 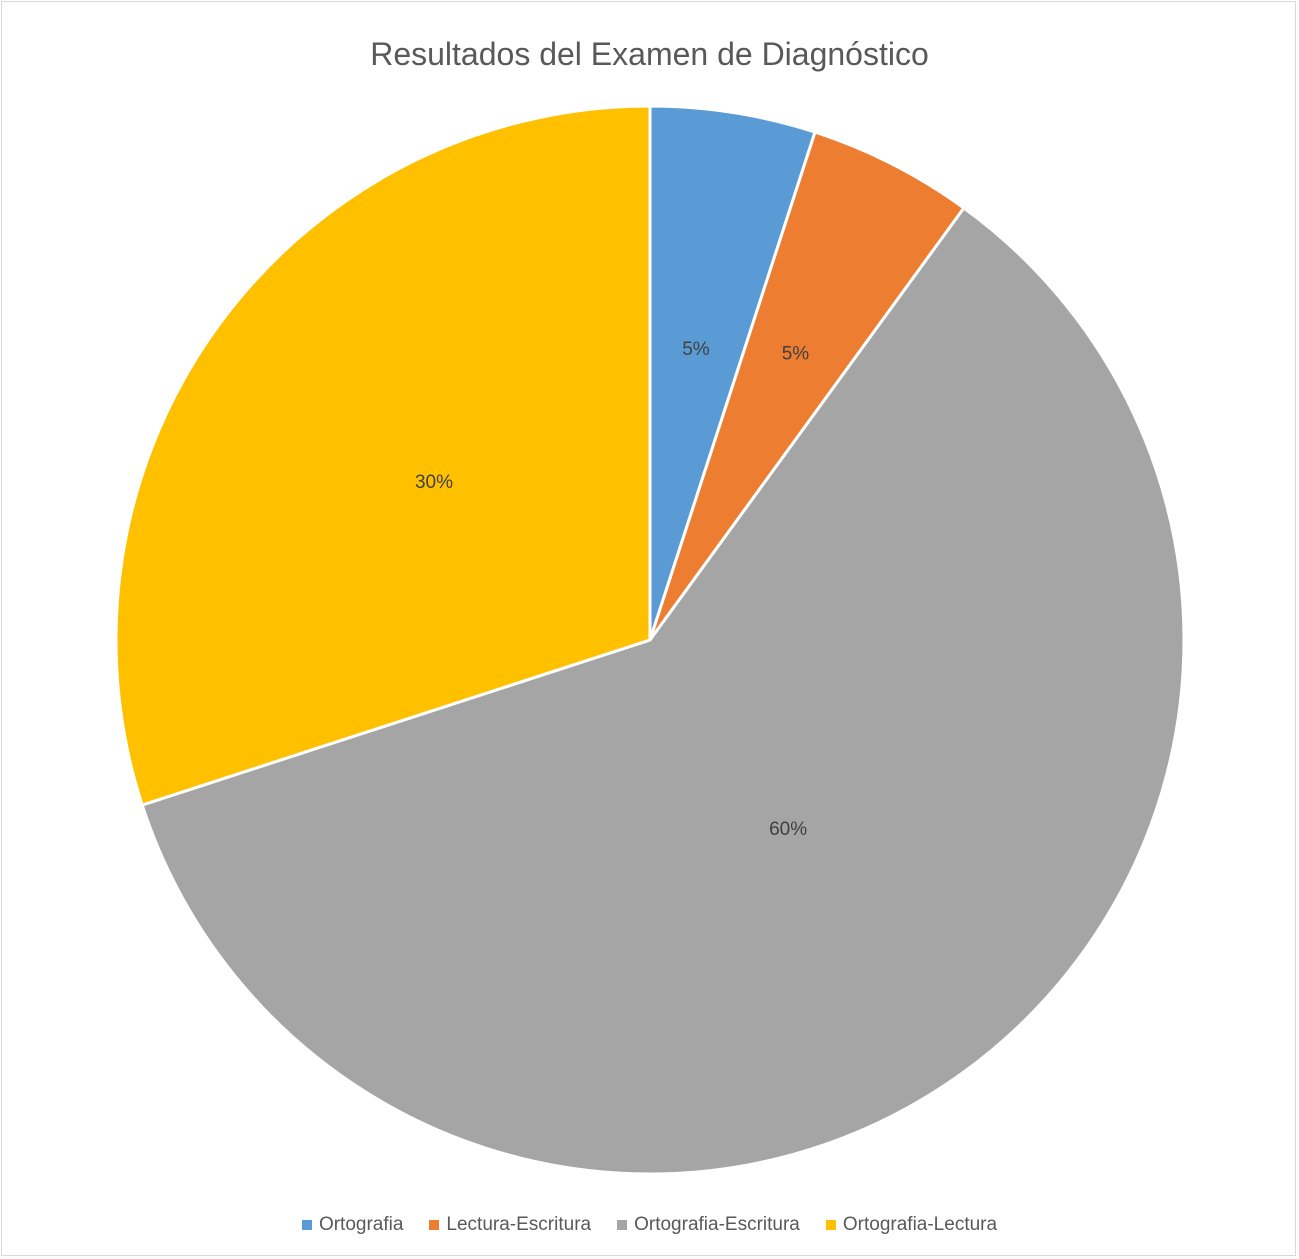 I want to click on legend-item-ortografia-lectura: Ortografia-Lectura, so click(x=911, y=1225).